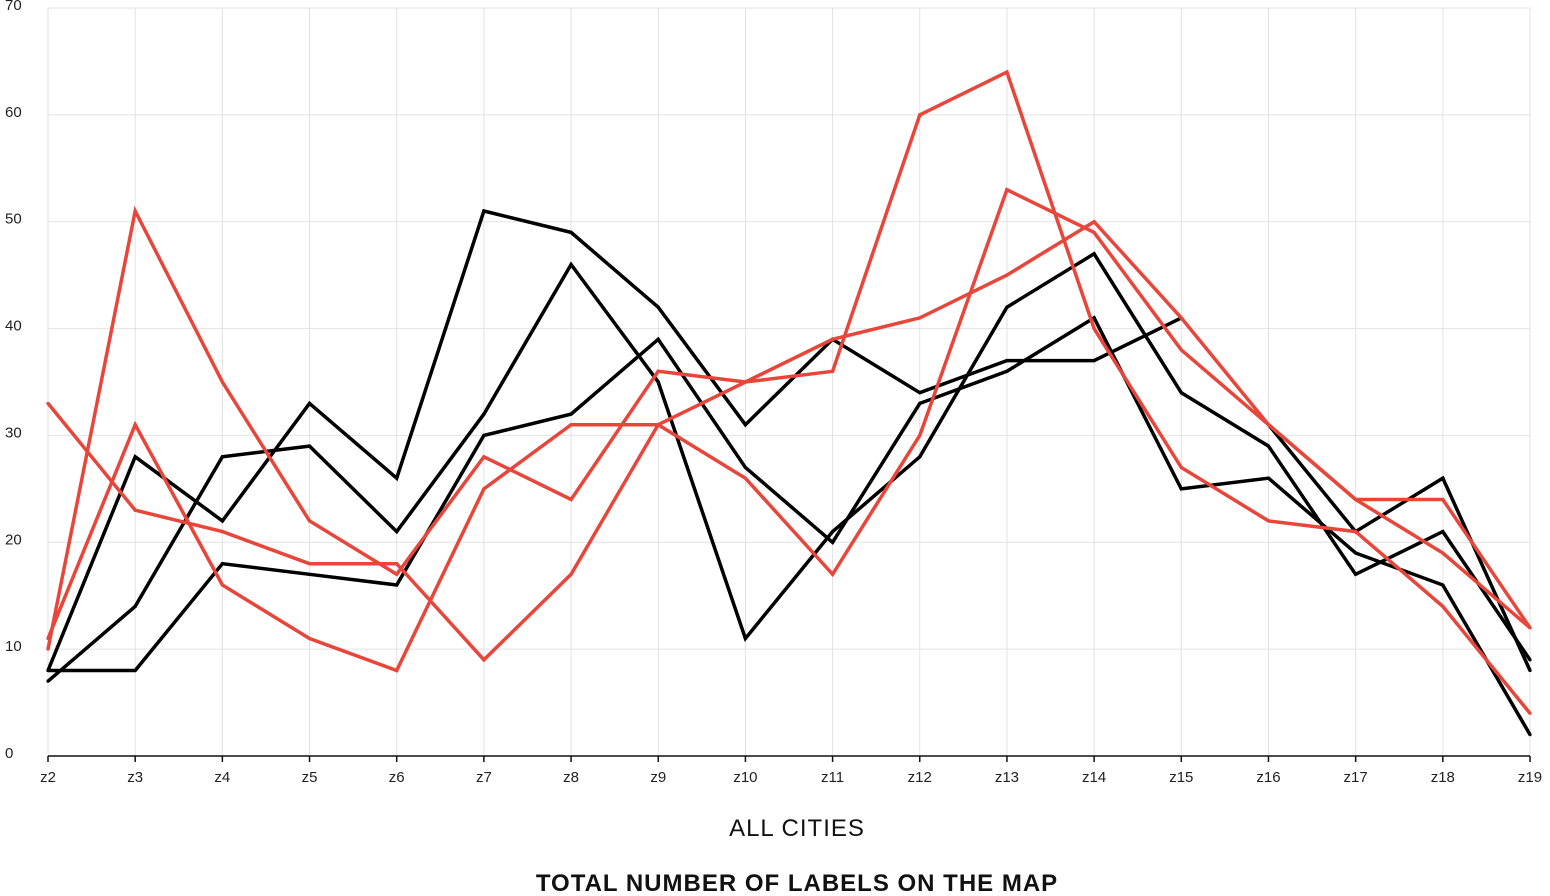  I want to click on x-tick-label: z4, so click(222, 777).